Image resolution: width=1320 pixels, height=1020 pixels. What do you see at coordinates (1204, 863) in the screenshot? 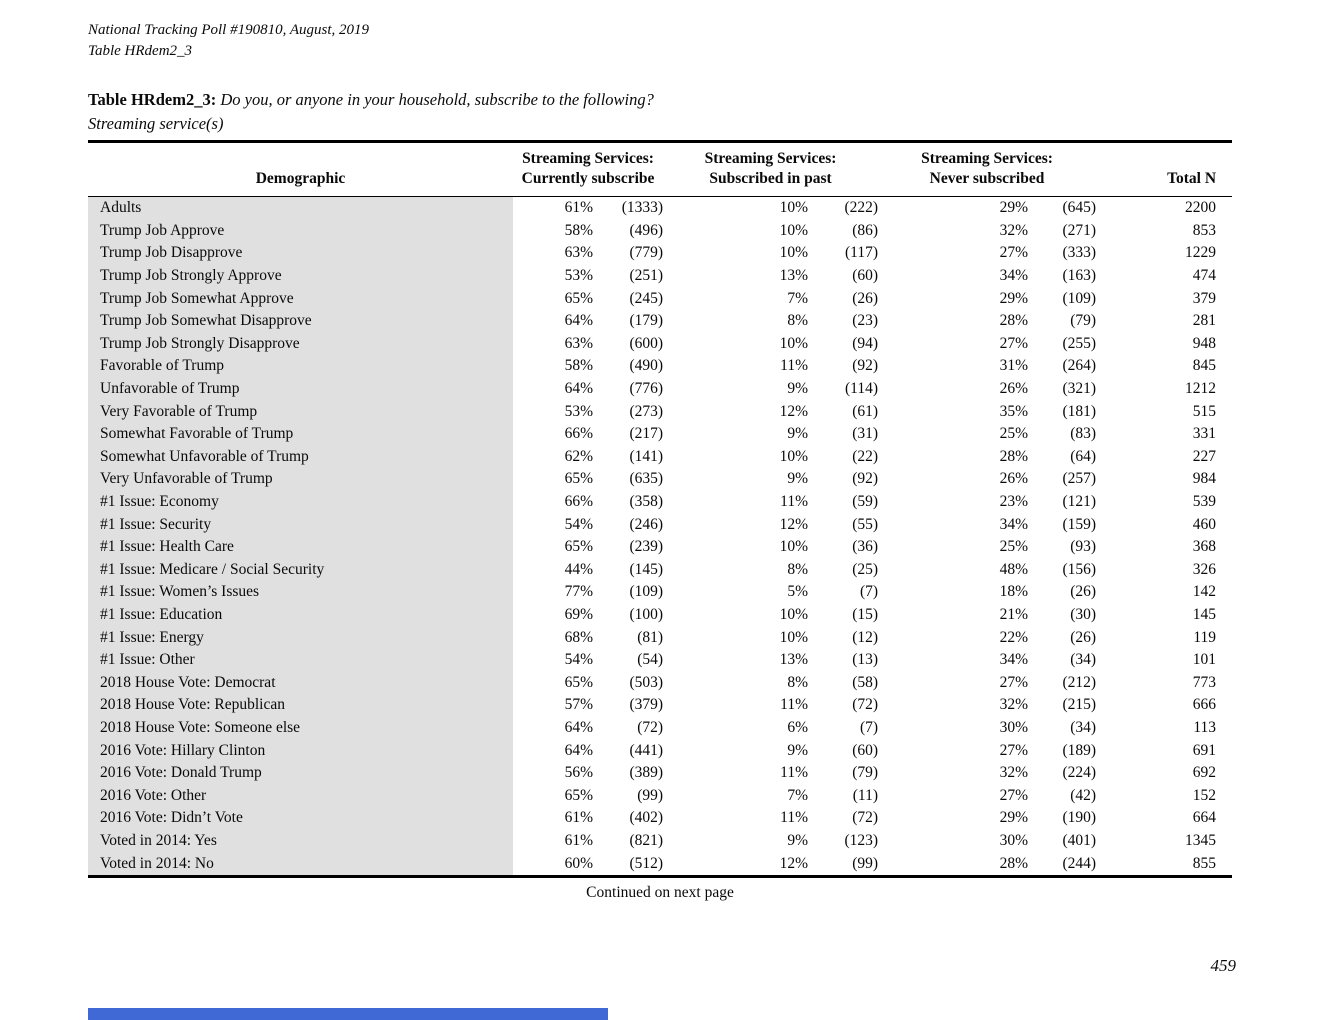
I see `row-total: 855` at bounding box center [1204, 863].